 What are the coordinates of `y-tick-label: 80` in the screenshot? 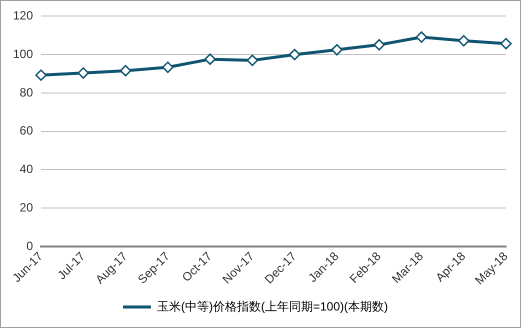 It's located at (27, 92).